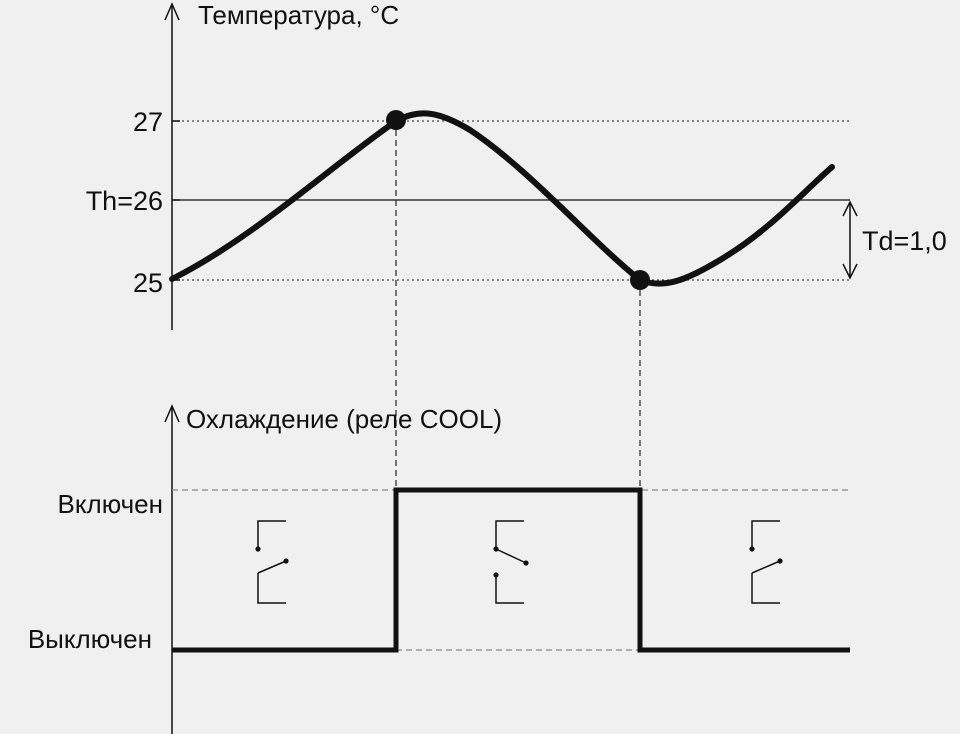  Describe the element at coordinates (640, 280) in the screenshot. I see `switch-off-point` at that location.